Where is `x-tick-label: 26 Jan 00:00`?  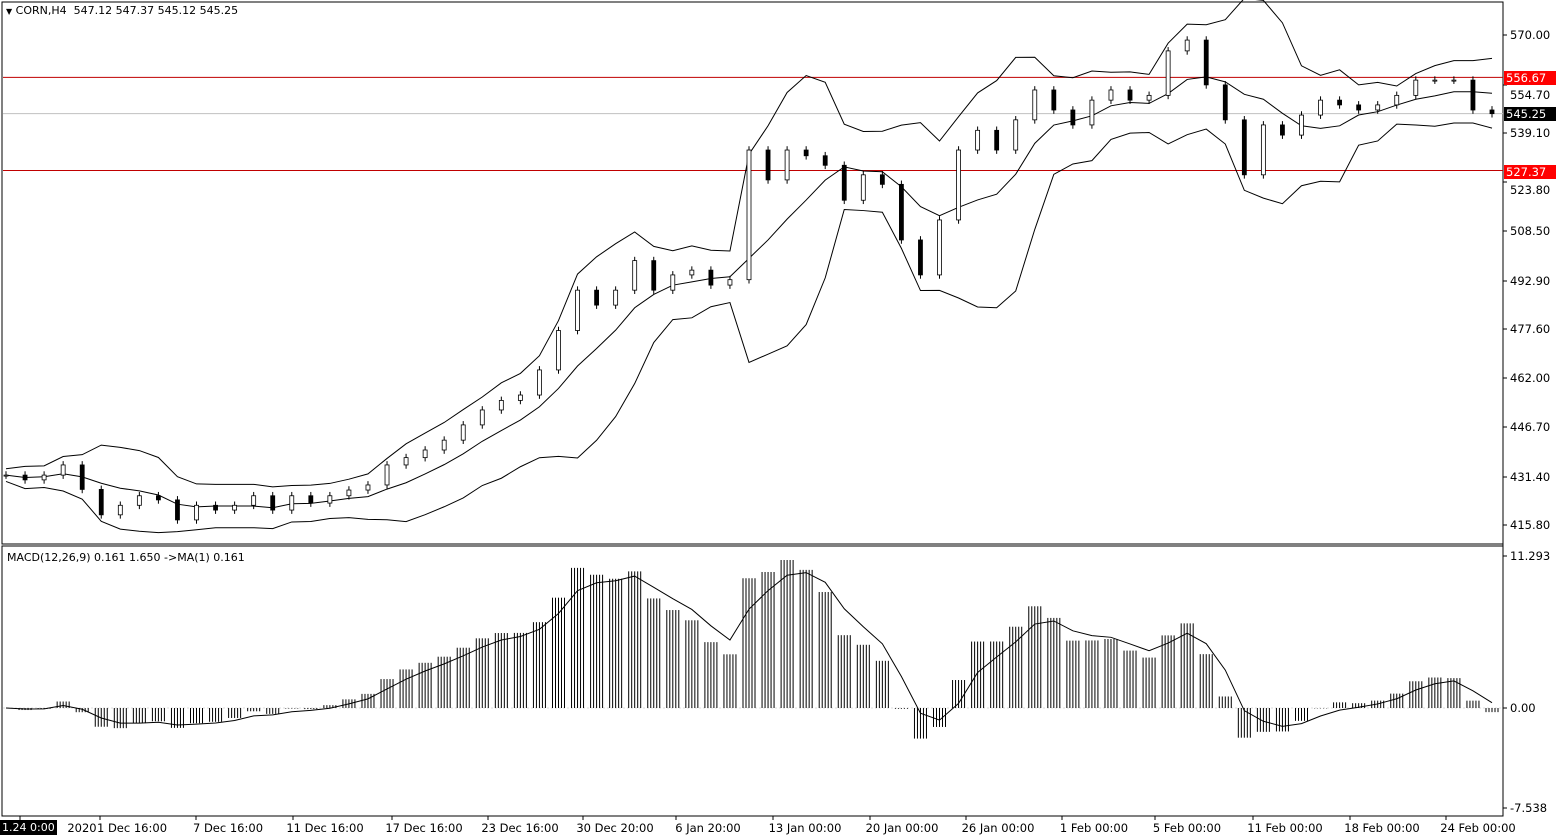
x-tick-label: 26 Jan 00:00 is located at coordinates (998, 828).